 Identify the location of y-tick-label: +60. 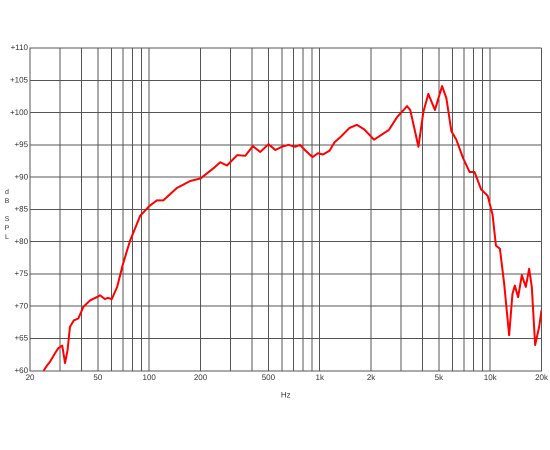
(21, 371).